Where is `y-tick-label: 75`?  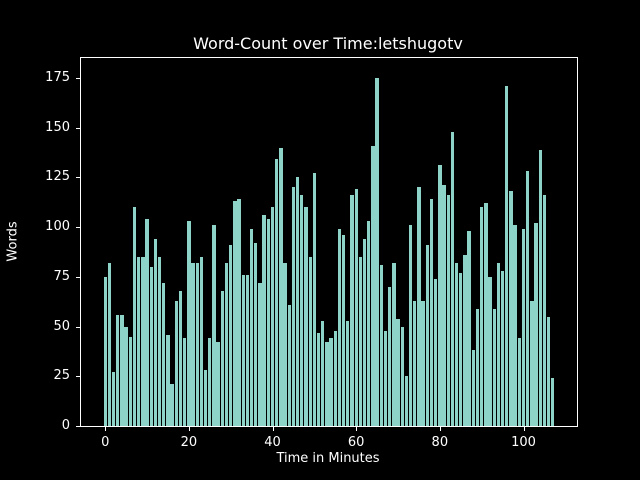
y-tick-label: 75 is located at coordinates (61, 276).